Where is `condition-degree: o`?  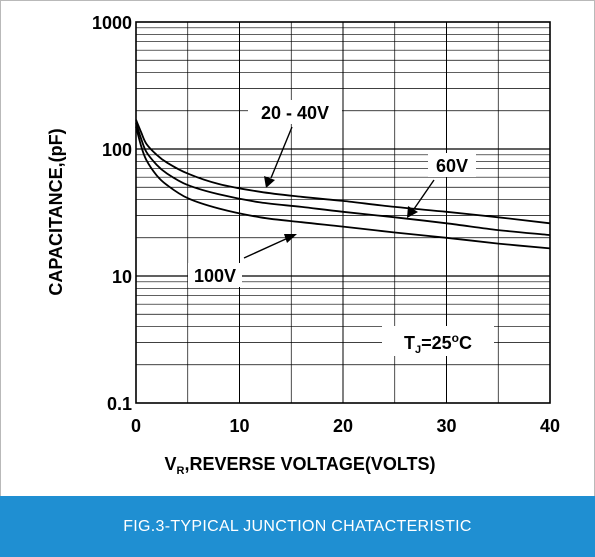 condition-degree: o is located at coordinates (455, 338).